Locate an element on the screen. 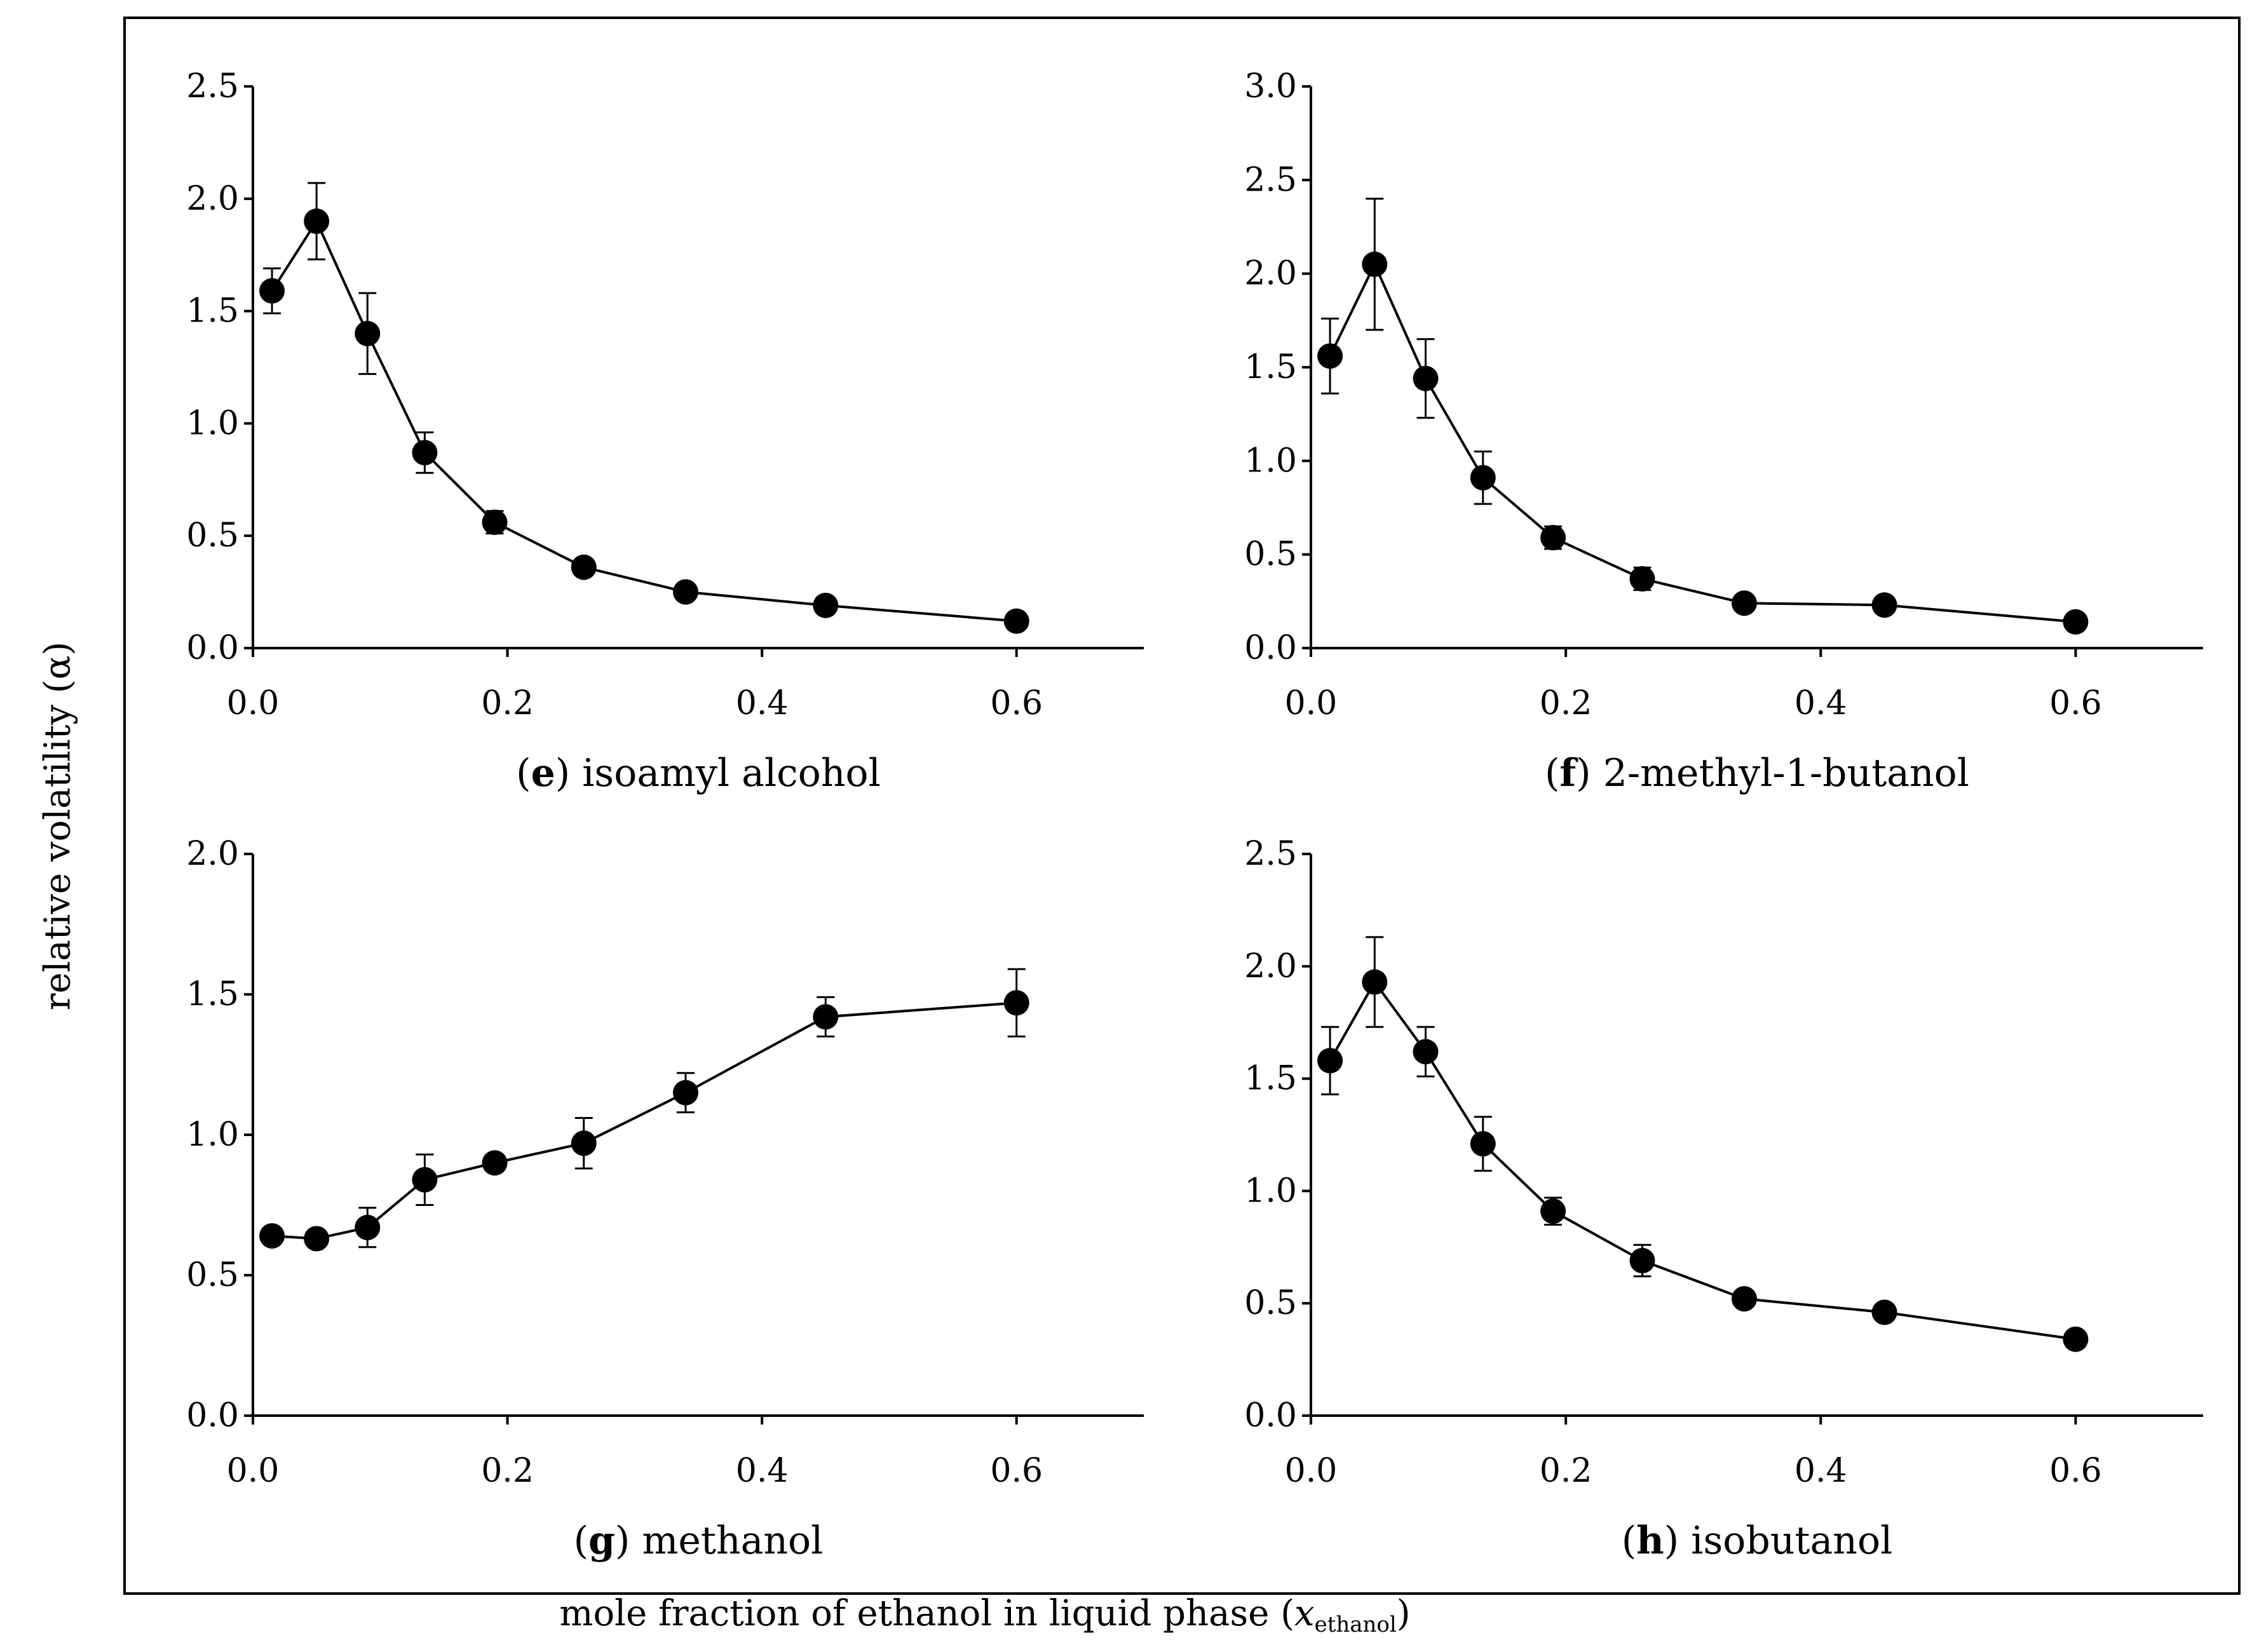 The image size is (2252, 1652). panel-e-caption-open: ( is located at coordinates (523, 773).